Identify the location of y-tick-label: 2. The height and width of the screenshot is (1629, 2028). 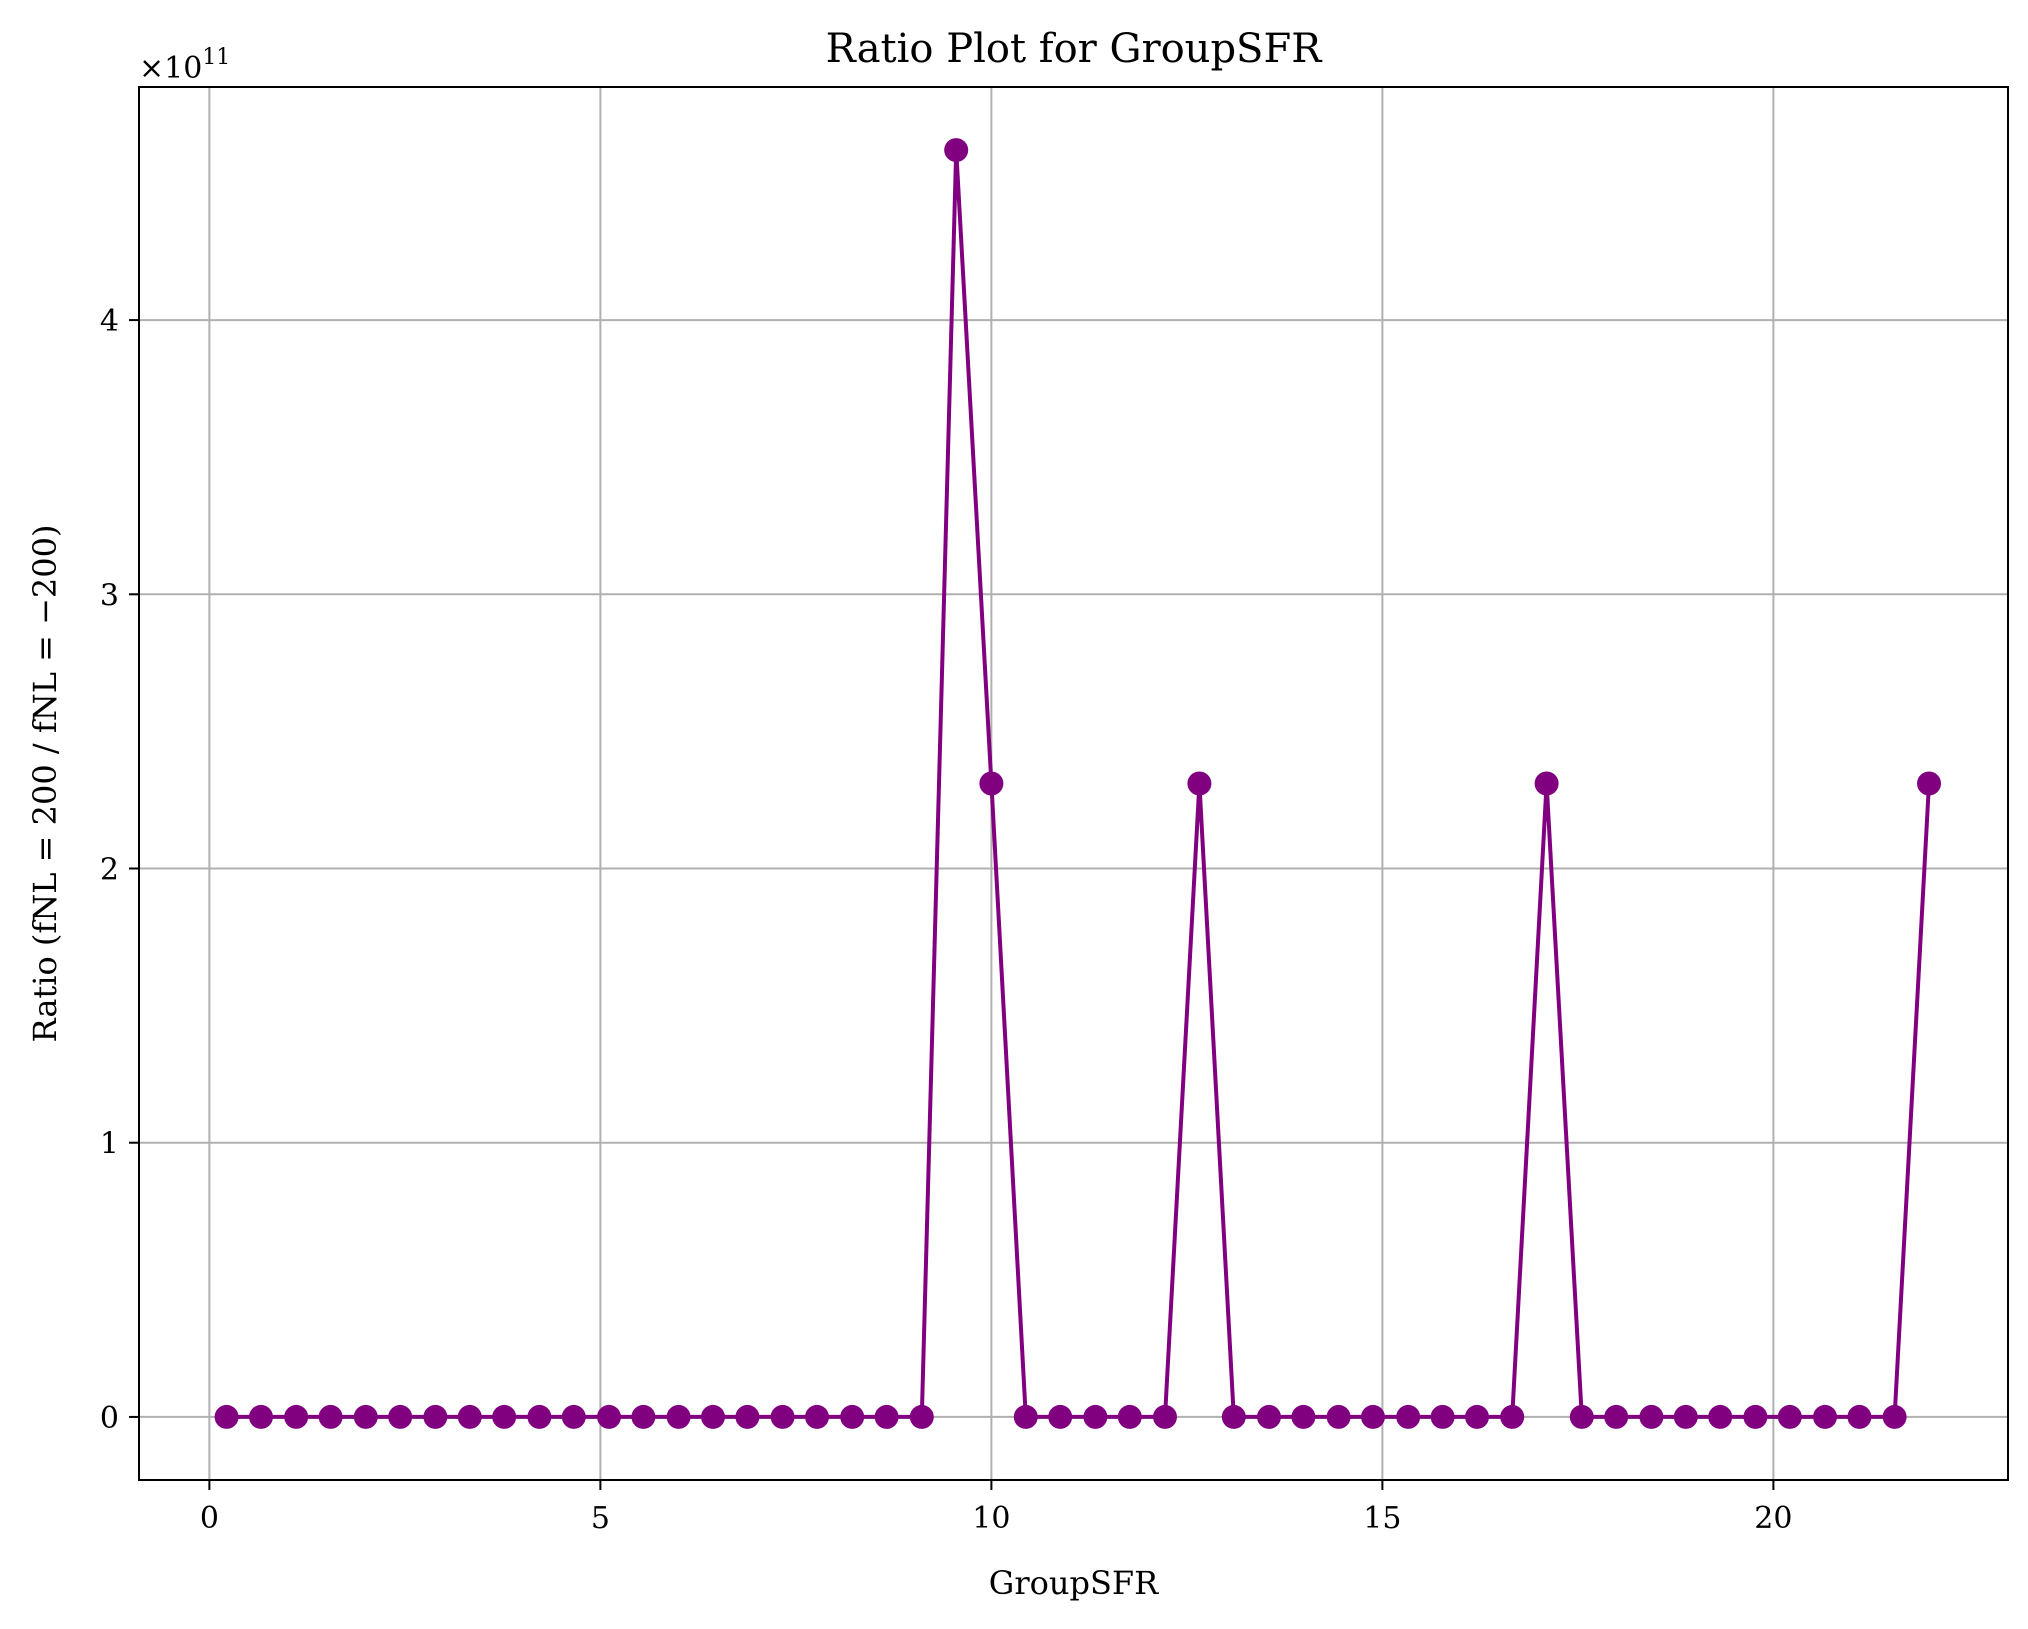
(109, 870).